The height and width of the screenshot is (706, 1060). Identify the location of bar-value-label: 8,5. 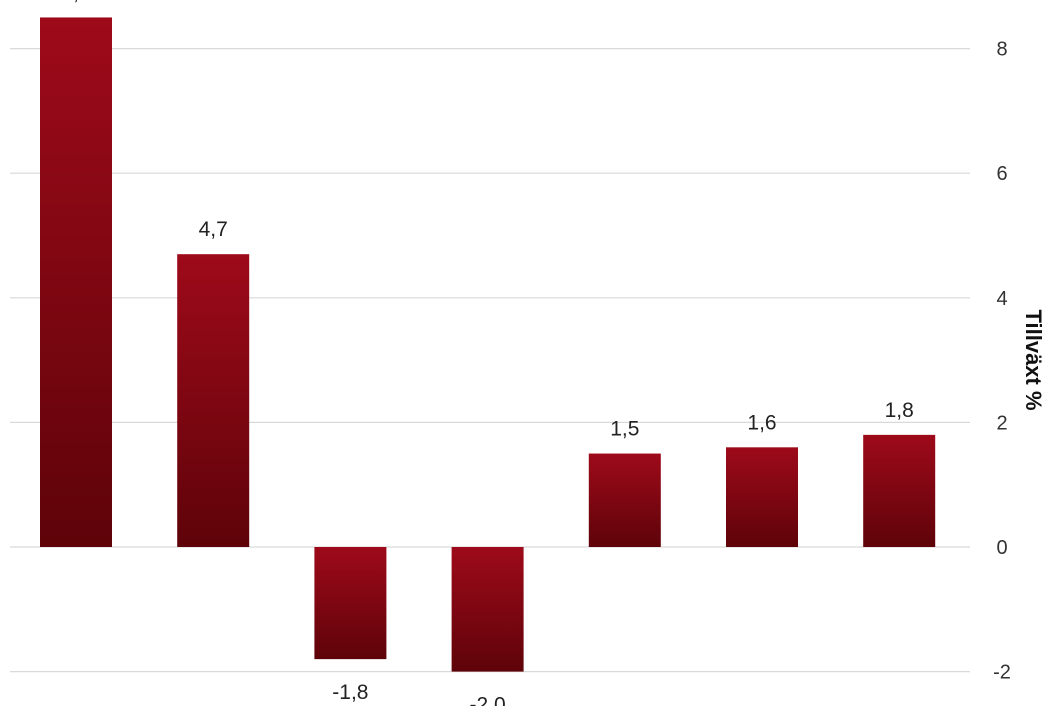
(75, 2).